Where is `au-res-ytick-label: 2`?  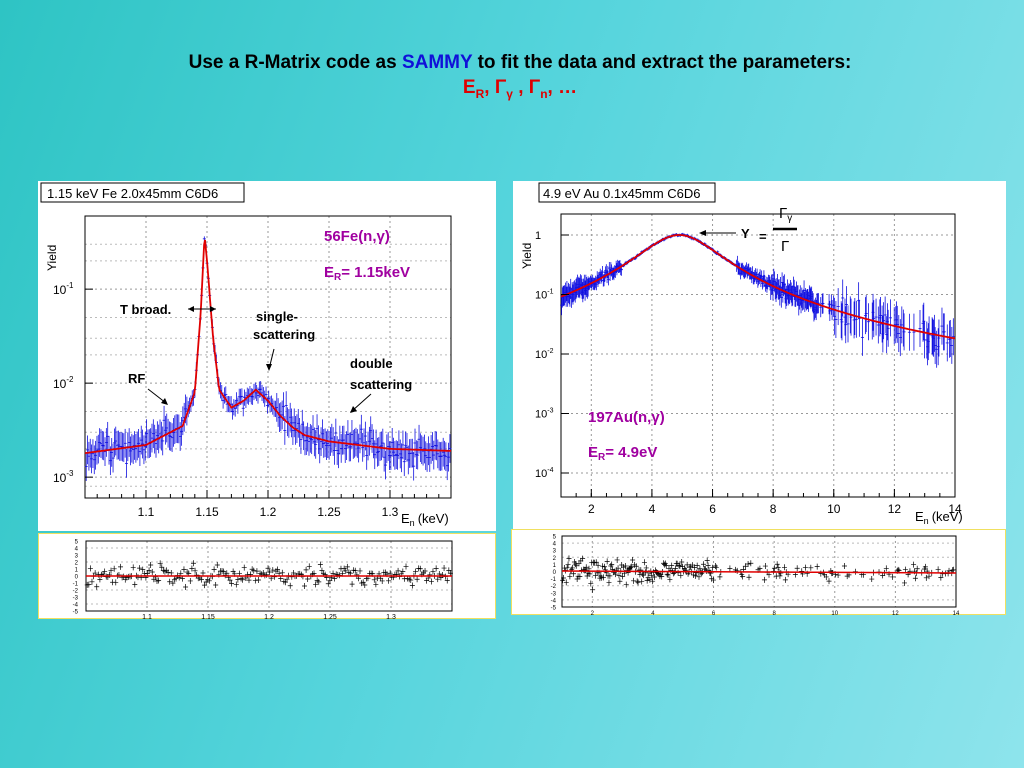 au-res-ytick-label: 2 is located at coordinates (555, 559).